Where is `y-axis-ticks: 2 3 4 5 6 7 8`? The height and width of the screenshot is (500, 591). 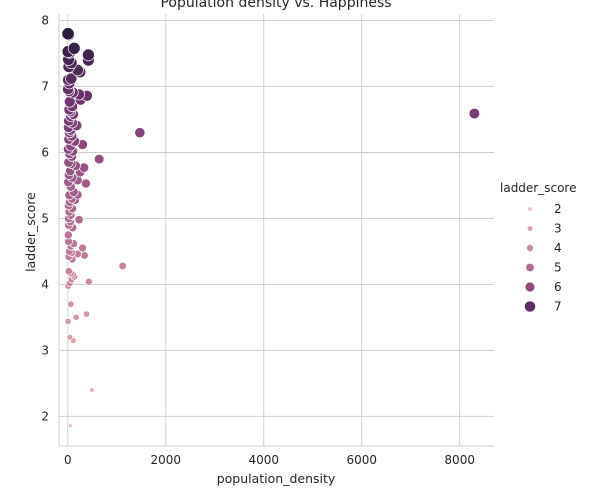 y-axis-ticks: 2 3 4 5 6 7 8 is located at coordinates (45, 219).